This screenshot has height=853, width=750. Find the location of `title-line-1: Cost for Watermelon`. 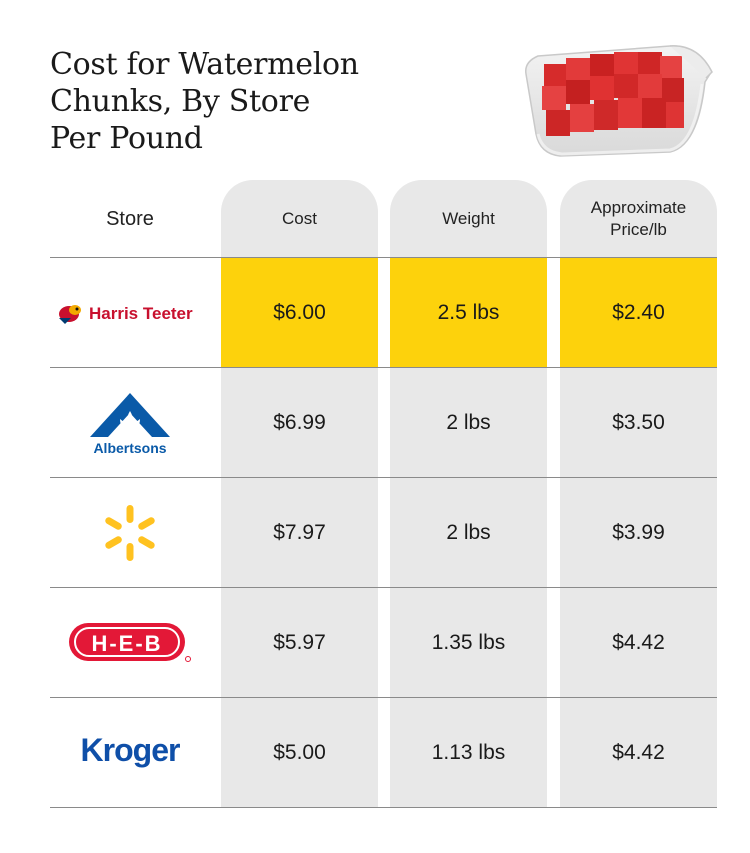

title-line-1: Cost for Watermelon is located at coordinates (204, 64).